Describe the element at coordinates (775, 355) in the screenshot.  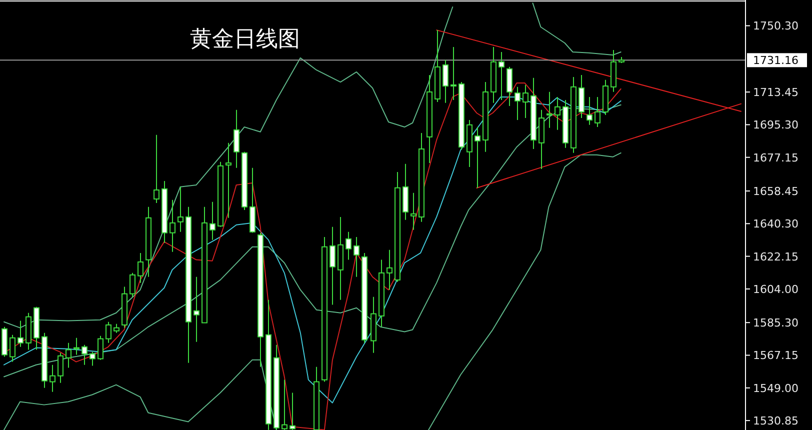
I see `y-tick-label: 1567.15` at that location.